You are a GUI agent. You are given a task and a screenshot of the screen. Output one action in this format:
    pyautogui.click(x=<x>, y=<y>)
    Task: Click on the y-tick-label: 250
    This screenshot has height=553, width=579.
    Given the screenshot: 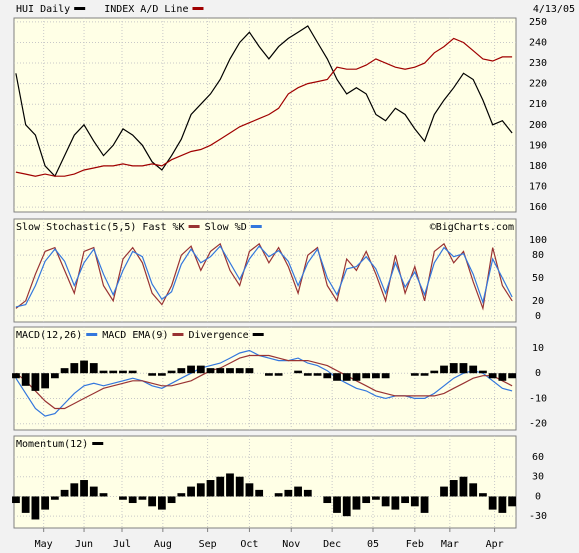 What is the action you would take?
    pyautogui.click(x=538, y=22)
    